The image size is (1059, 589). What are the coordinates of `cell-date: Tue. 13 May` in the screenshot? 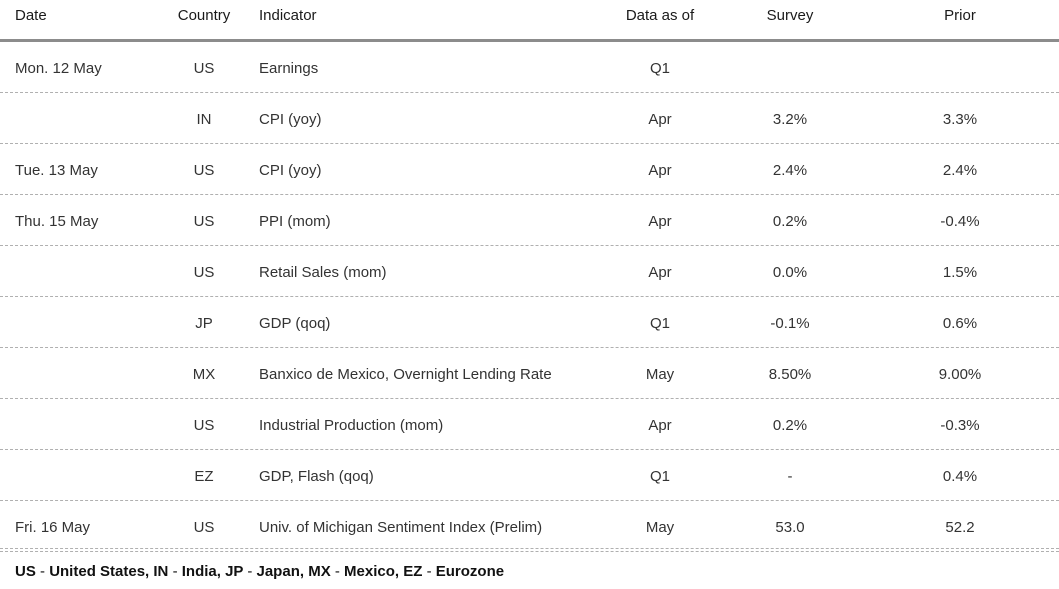 It's located at (56, 170).